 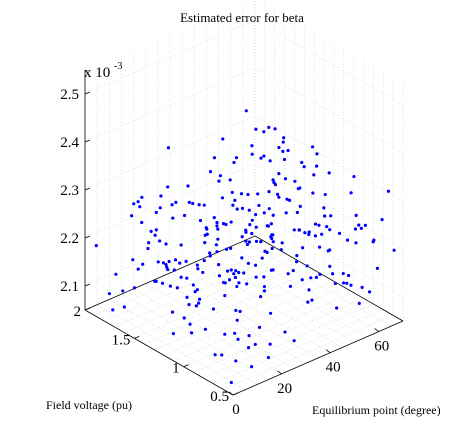 What do you see at coordinates (242, 17) in the screenshot?
I see `chart-title: Estimated error for beta` at bounding box center [242, 17].